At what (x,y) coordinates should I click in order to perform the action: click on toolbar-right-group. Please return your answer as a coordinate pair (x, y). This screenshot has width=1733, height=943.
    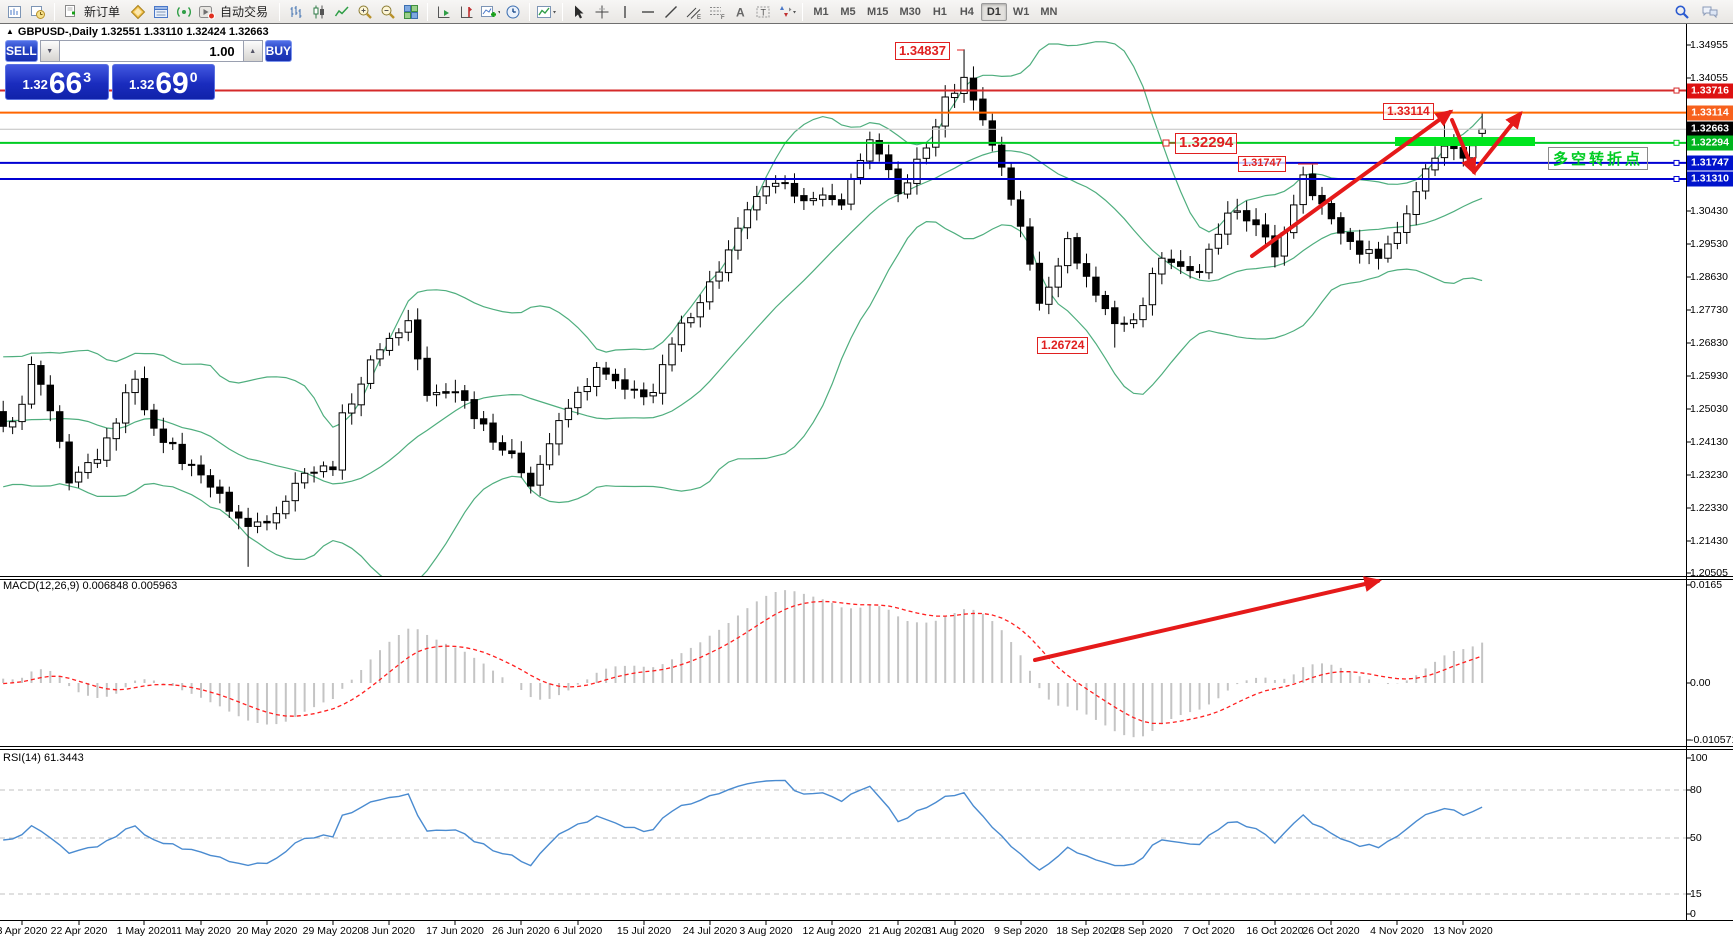
    Looking at the image, I should click on (1700, 12).